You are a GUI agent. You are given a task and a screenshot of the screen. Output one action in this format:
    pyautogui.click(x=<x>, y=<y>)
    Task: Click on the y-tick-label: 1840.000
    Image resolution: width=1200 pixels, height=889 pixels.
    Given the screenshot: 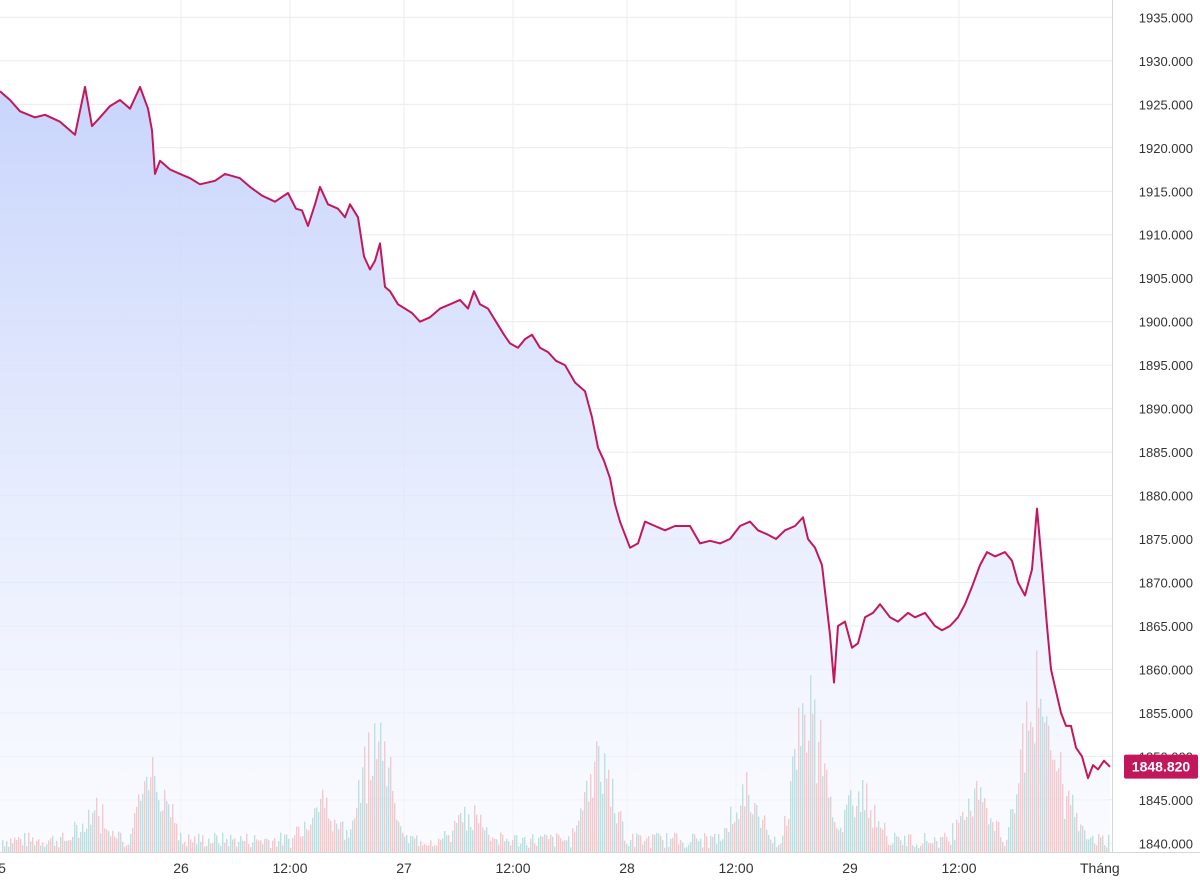 What is the action you would take?
    pyautogui.click(x=1166, y=843)
    